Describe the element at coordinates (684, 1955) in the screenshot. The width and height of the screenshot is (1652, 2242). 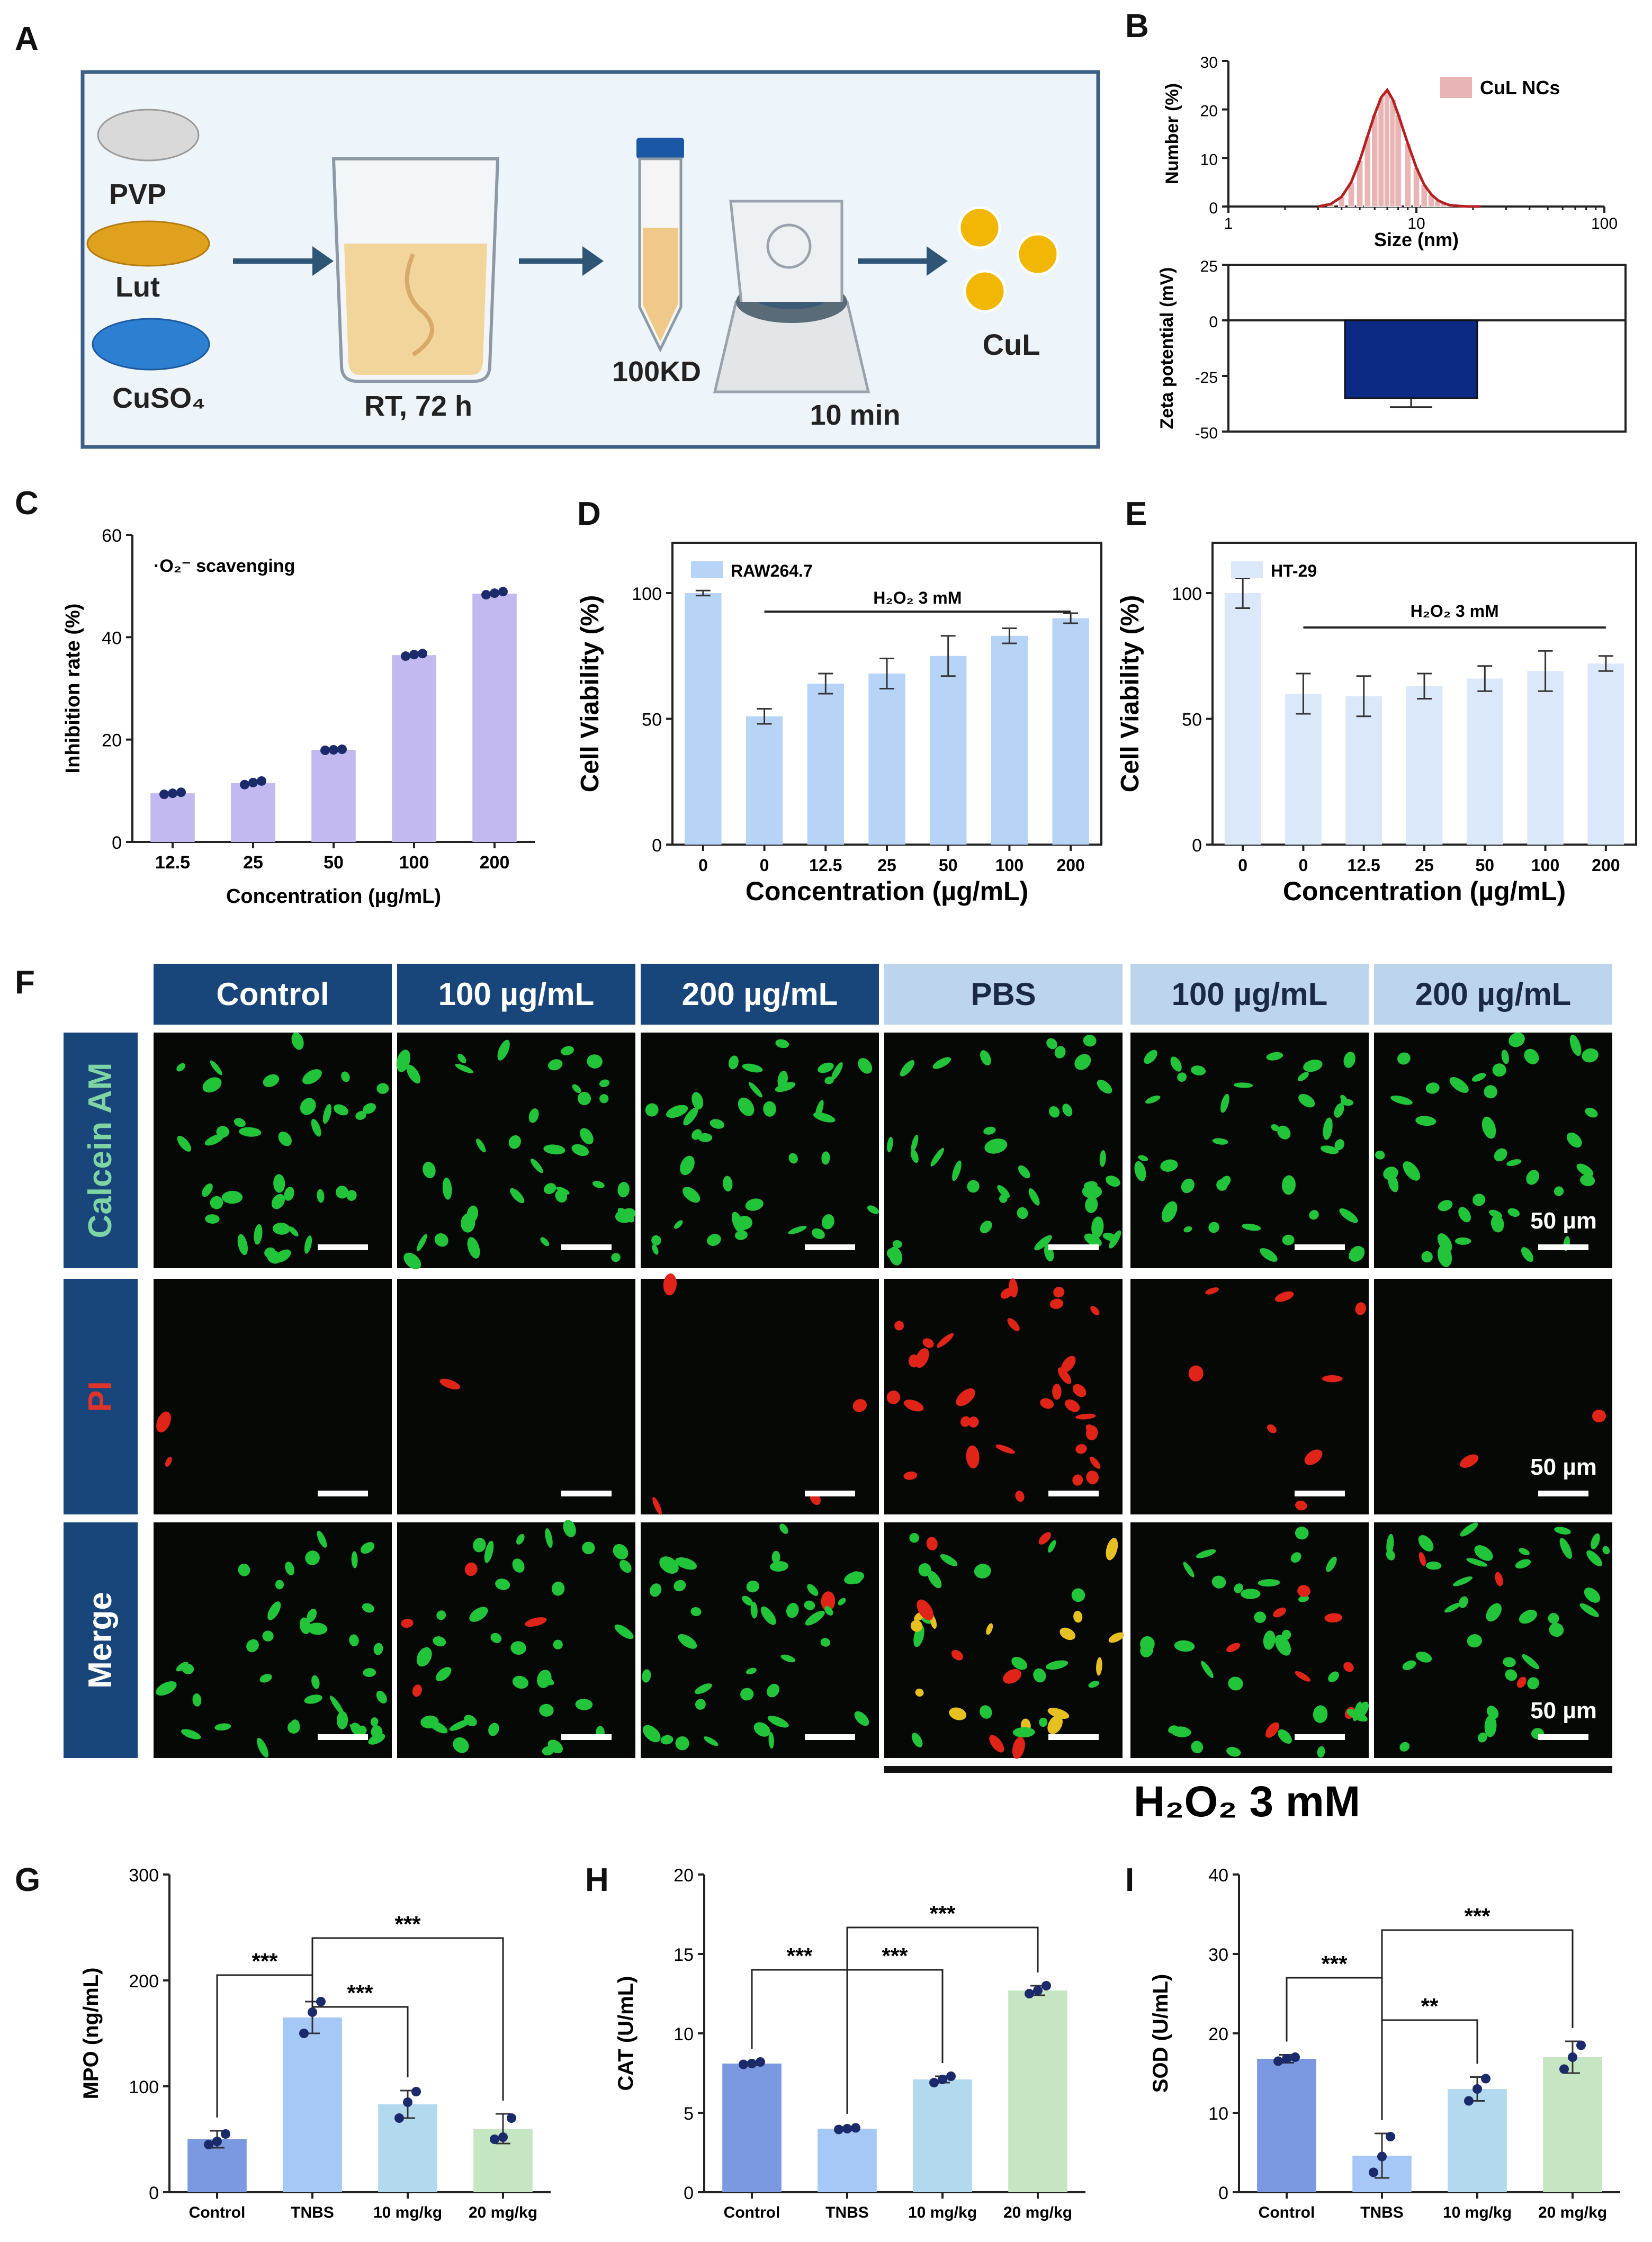
I see `y-tick-label: 15` at that location.